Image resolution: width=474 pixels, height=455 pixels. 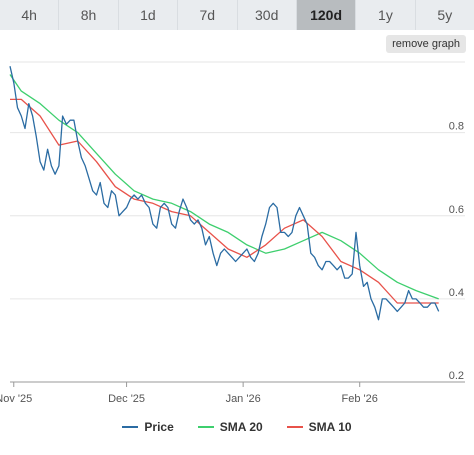 I want to click on legend-swatch-price, so click(x=130, y=427).